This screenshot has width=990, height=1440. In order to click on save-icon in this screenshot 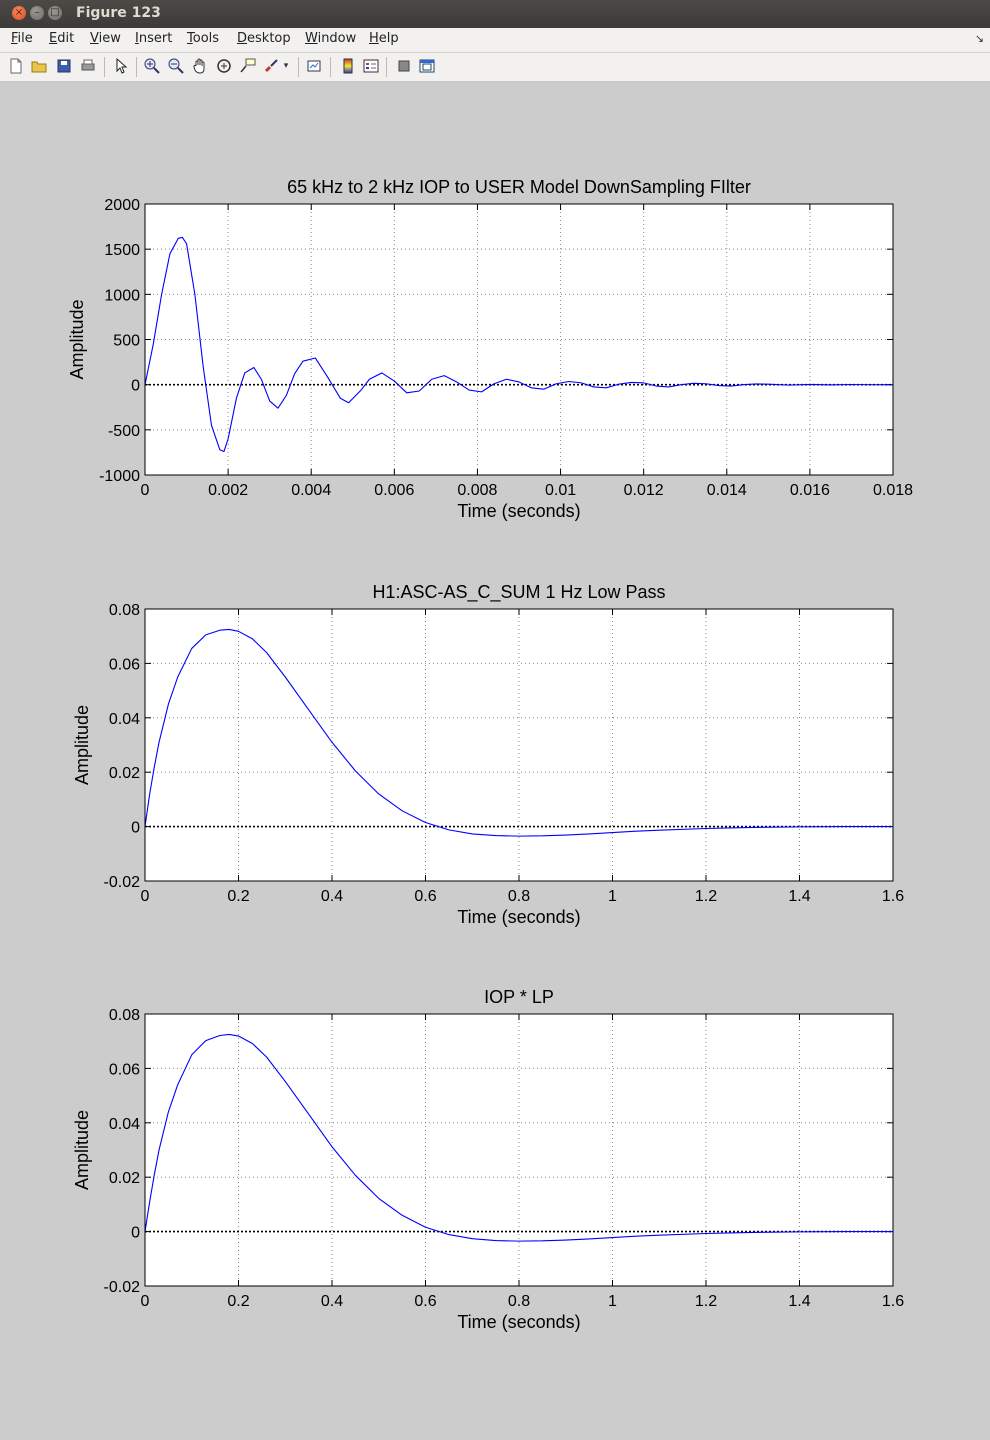, I will do `click(64, 66)`.